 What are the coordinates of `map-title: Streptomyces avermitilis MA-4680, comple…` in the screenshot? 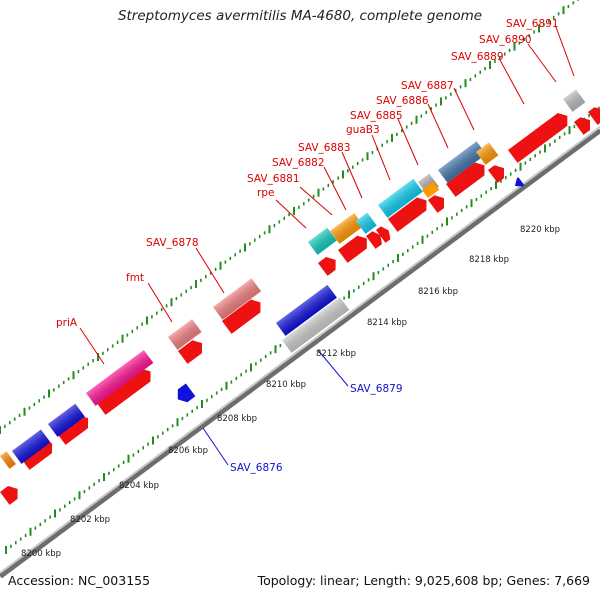 It's located at (300, 16).